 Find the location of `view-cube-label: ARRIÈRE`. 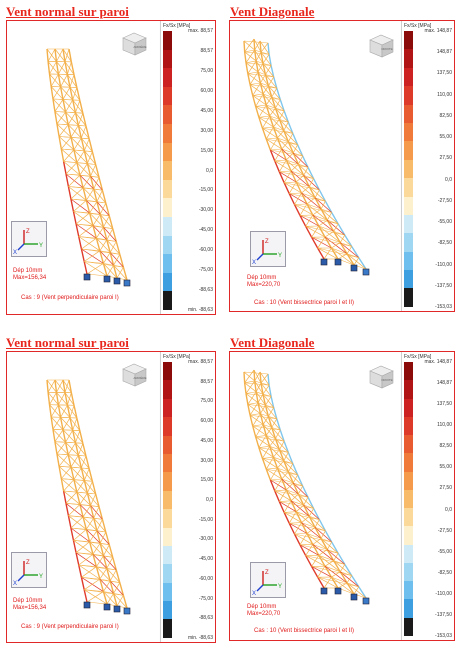

view-cube-label: ARRIÈRE is located at coordinates (139, 46).